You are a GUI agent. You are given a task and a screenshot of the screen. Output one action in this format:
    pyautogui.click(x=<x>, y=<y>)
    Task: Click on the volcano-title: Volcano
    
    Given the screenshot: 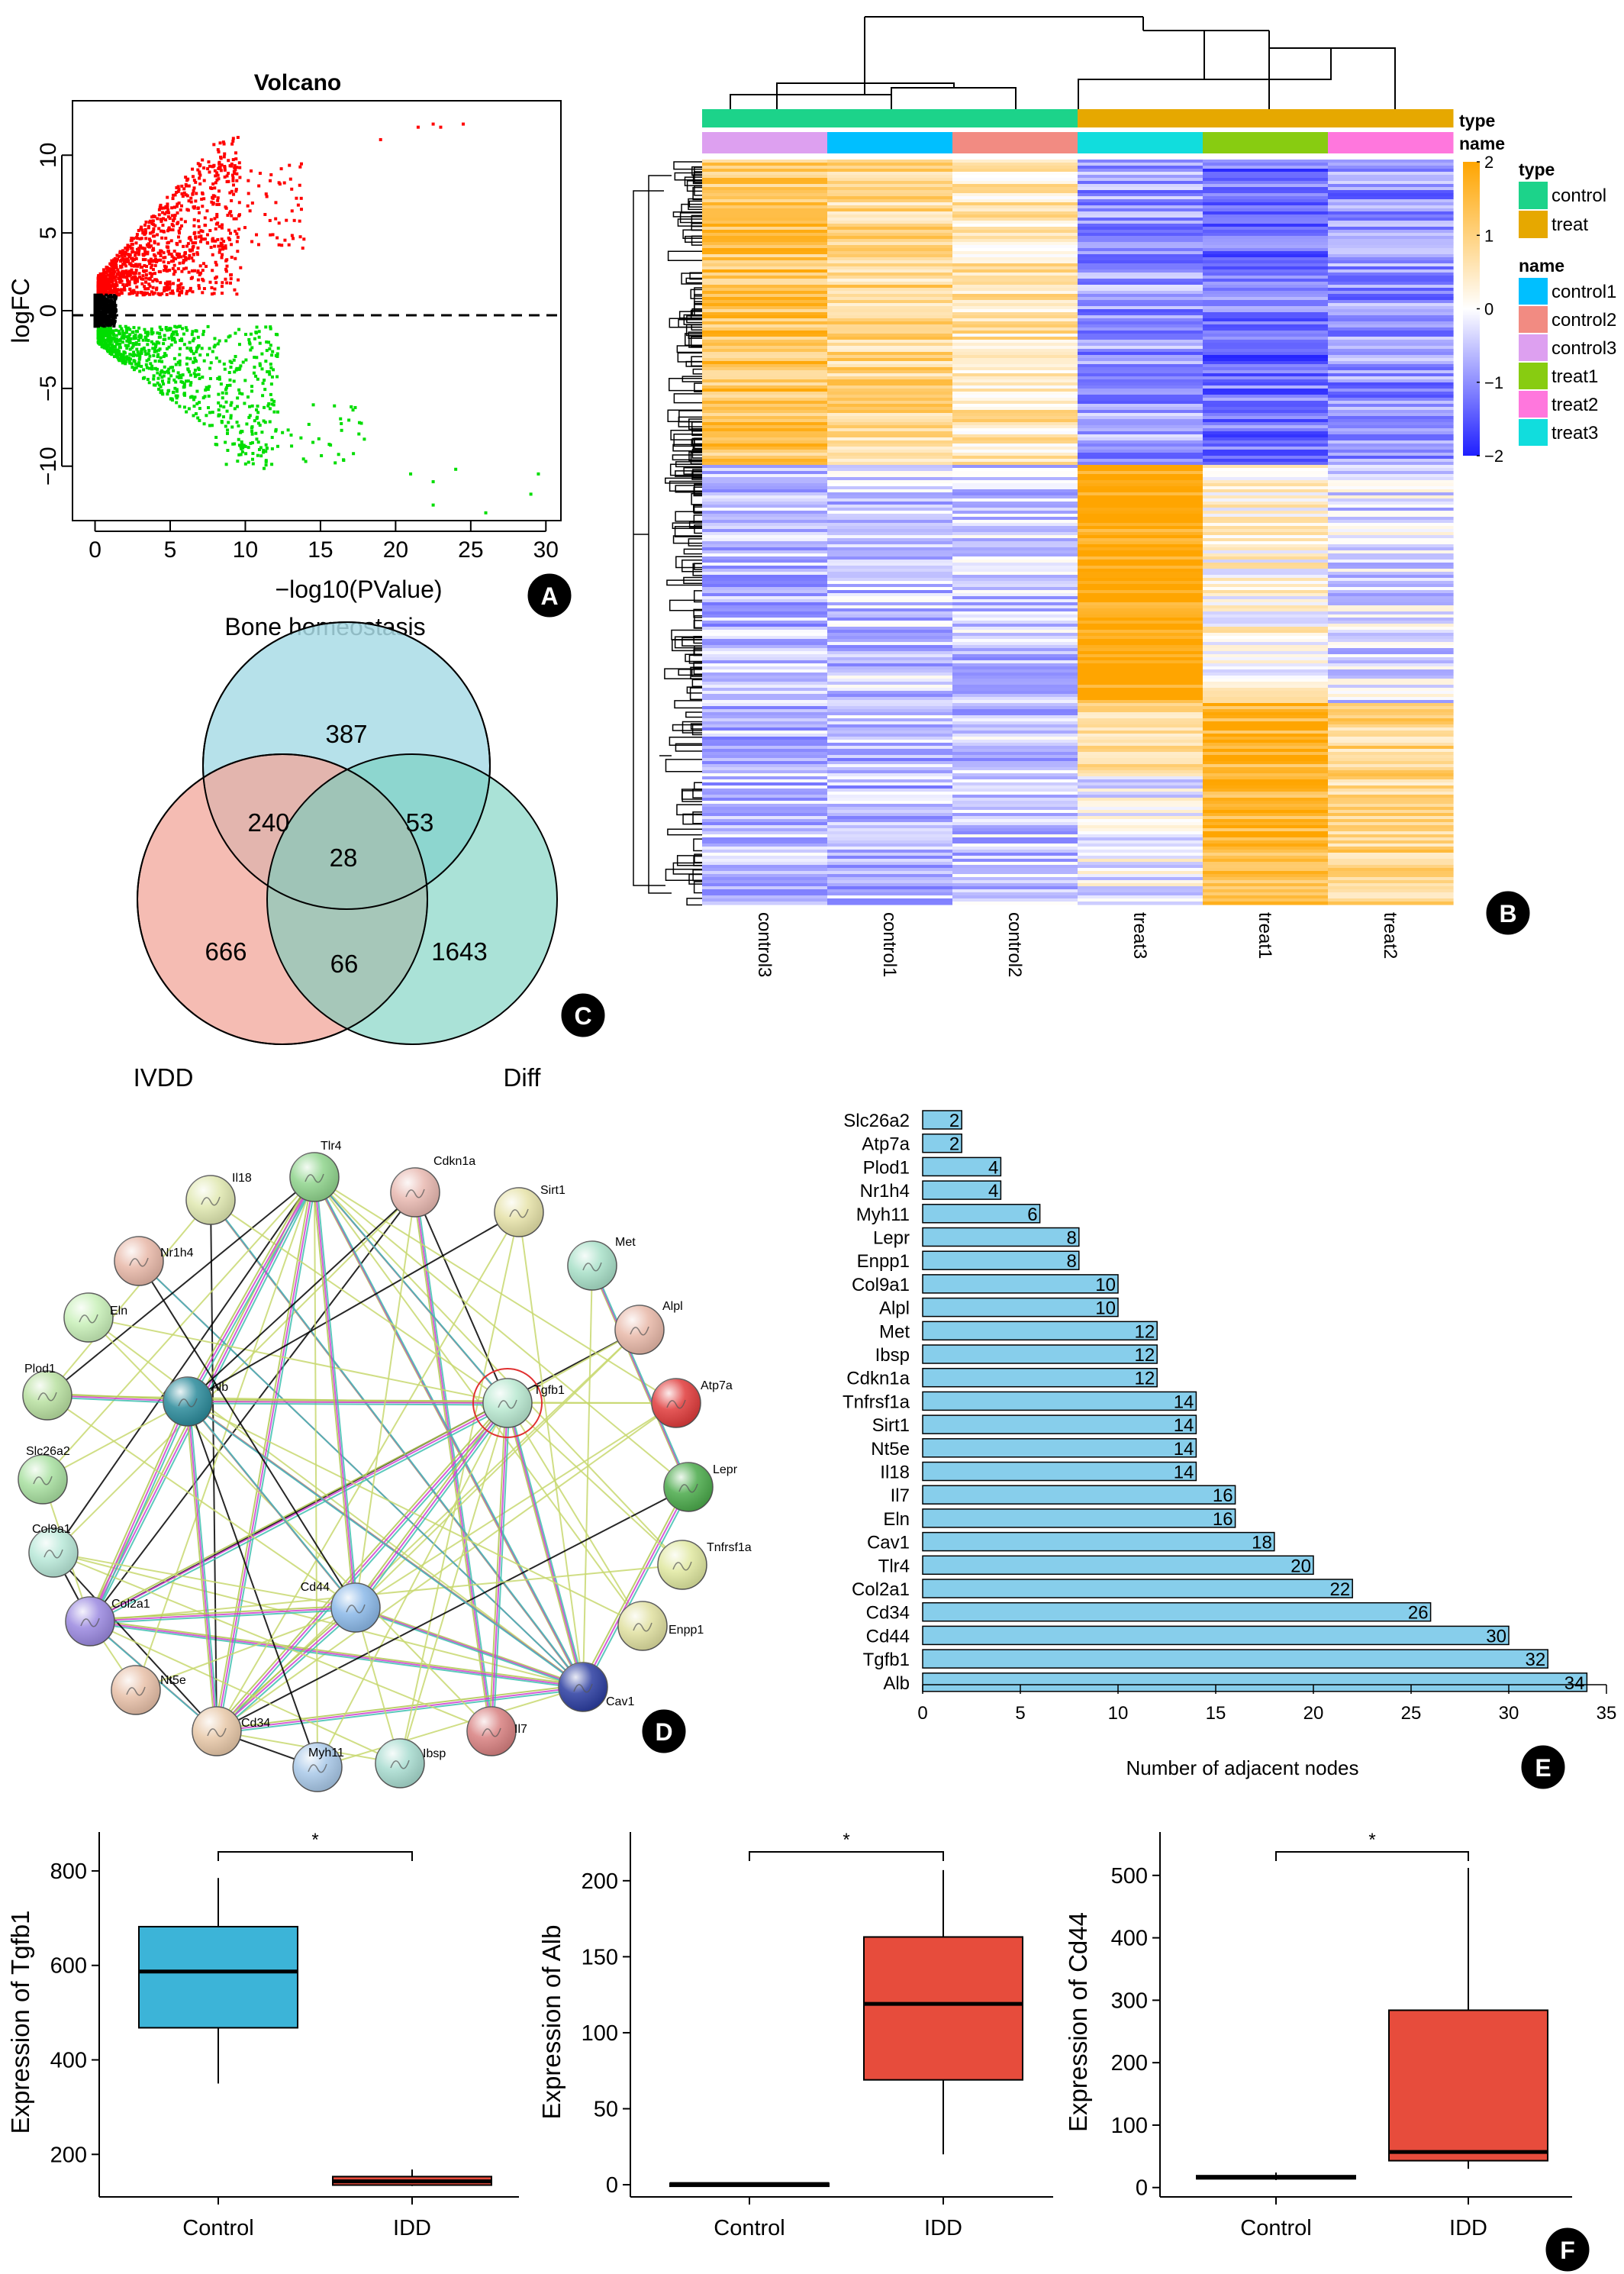 What is the action you would take?
    pyautogui.click(x=297, y=82)
    